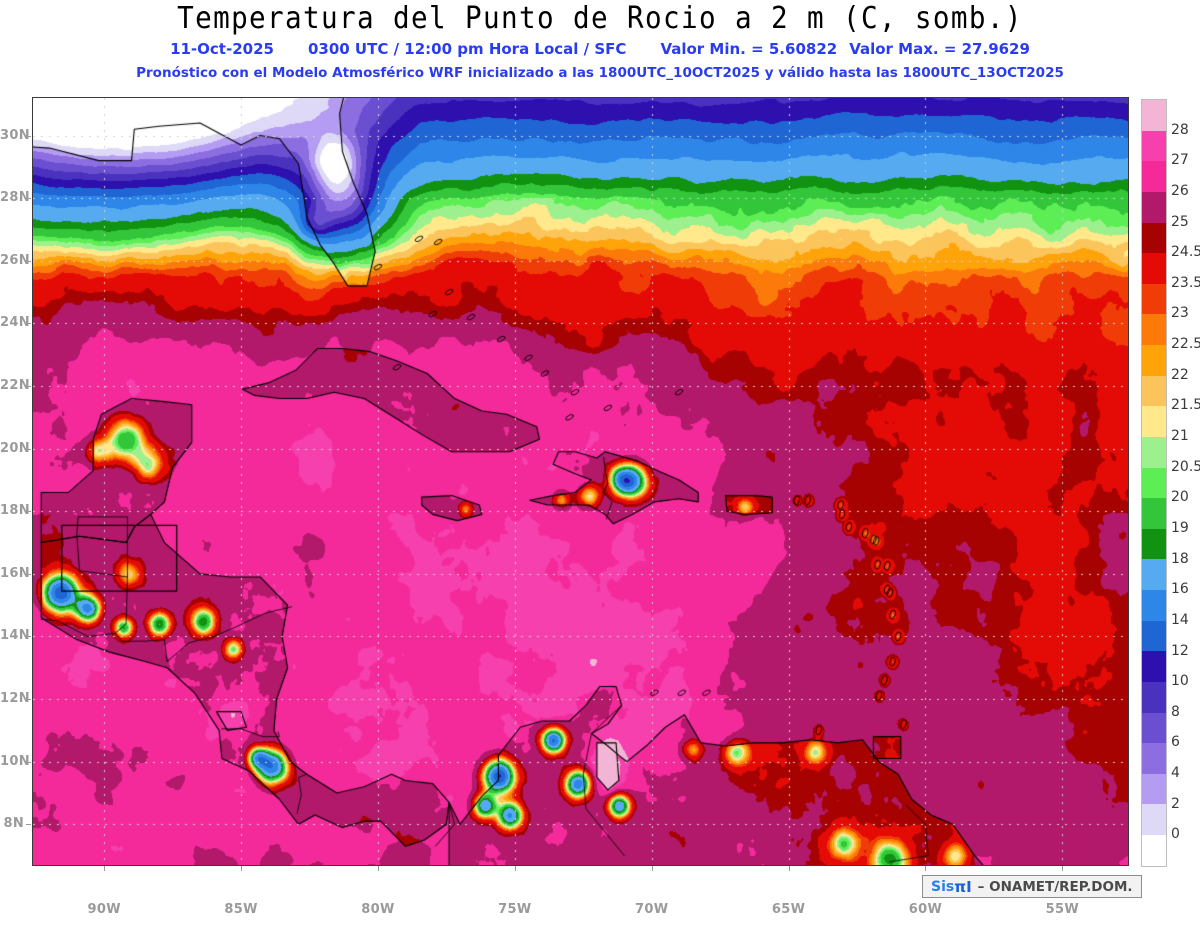 The width and height of the screenshot is (1200, 927). I want to click on colorbar-tick-label: 22.5, so click(1185, 344).